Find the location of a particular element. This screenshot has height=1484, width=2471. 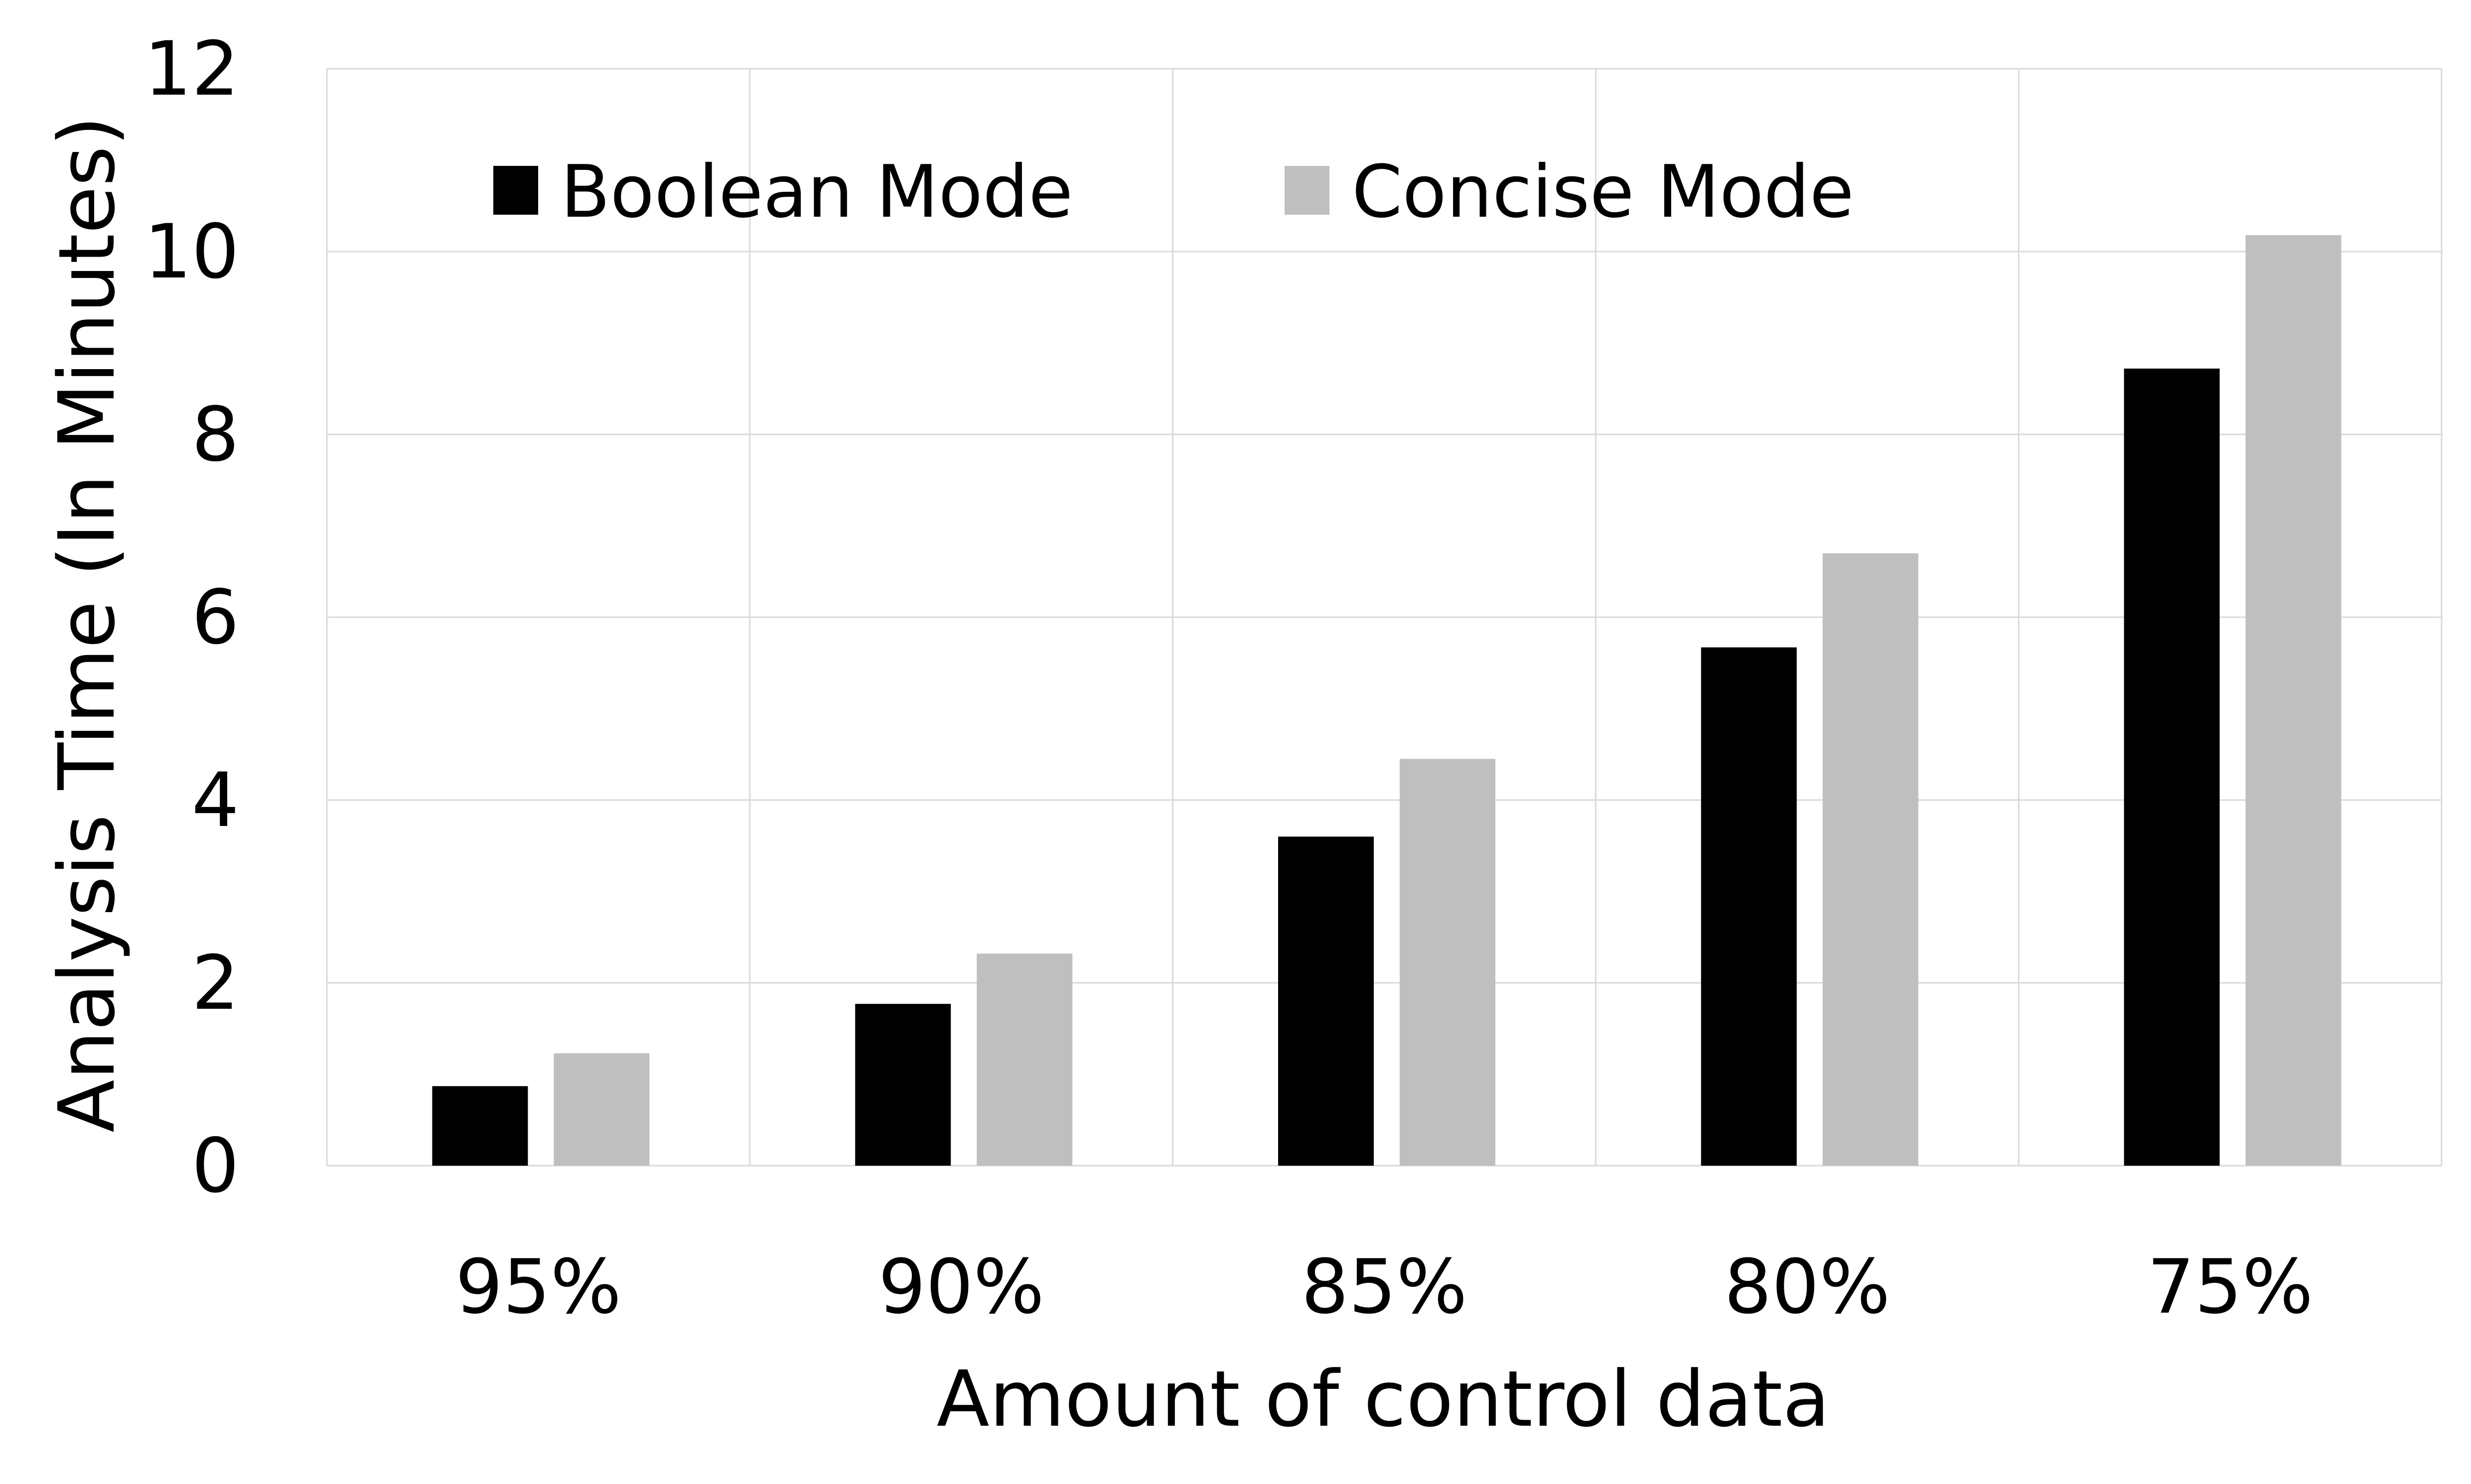

legend-swatch-boolean is located at coordinates (515, 190).